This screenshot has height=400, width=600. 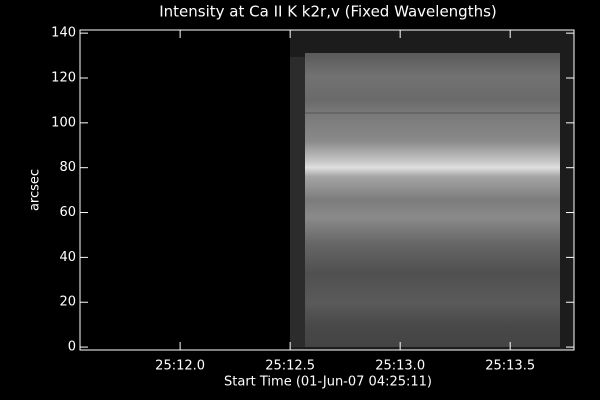 I want to click on y-tick-label: 0, so click(x=72, y=347).